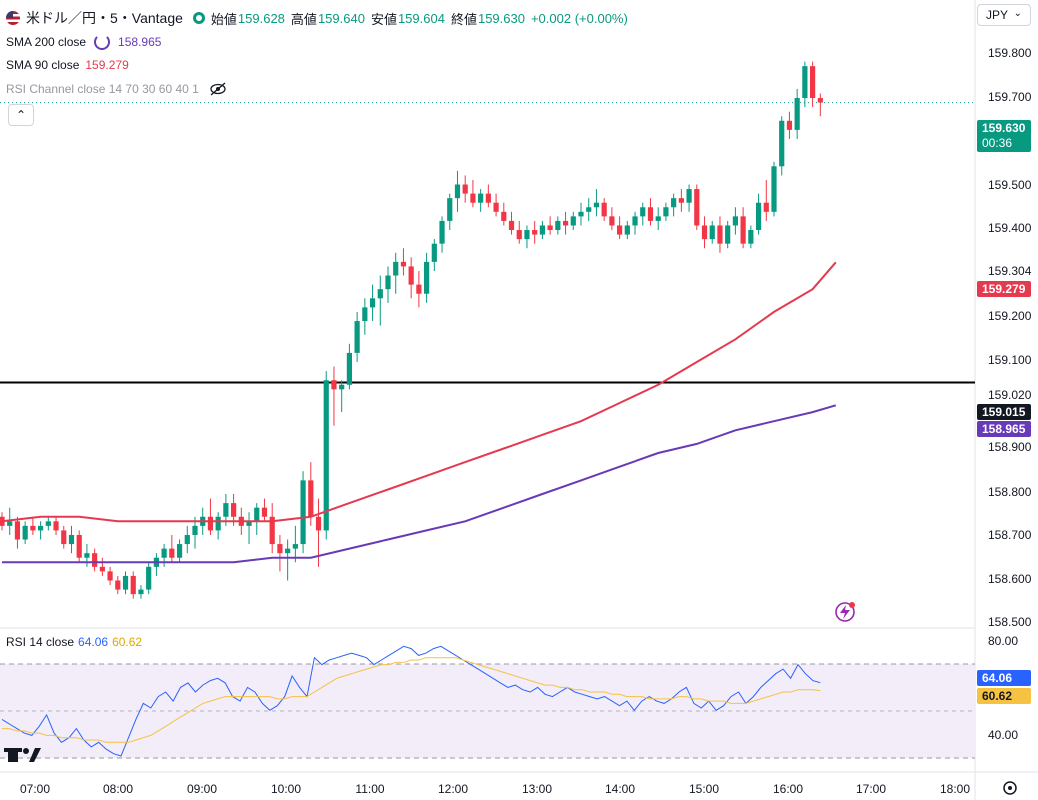 The height and width of the screenshot is (800, 1038). Describe the element at coordinates (1004, 289) in the screenshot. I see `sma90-price-tag: 159.279` at that location.